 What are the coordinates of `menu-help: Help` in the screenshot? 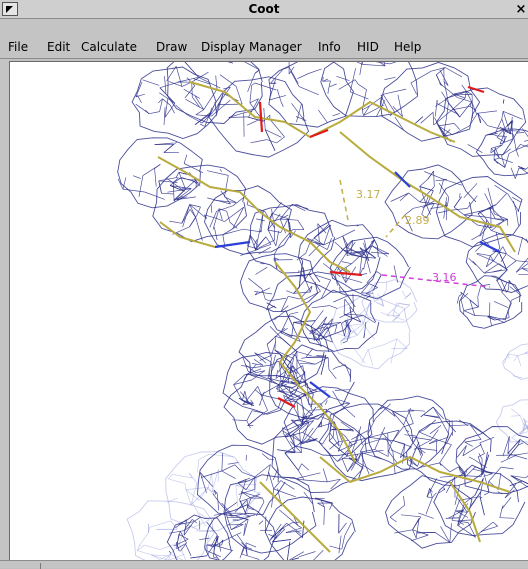 It's located at (407, 47).